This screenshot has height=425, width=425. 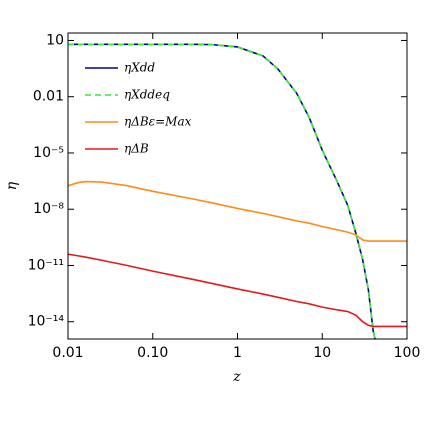 I want to click on x-tick-label: 1, so click(x=237, y=353).